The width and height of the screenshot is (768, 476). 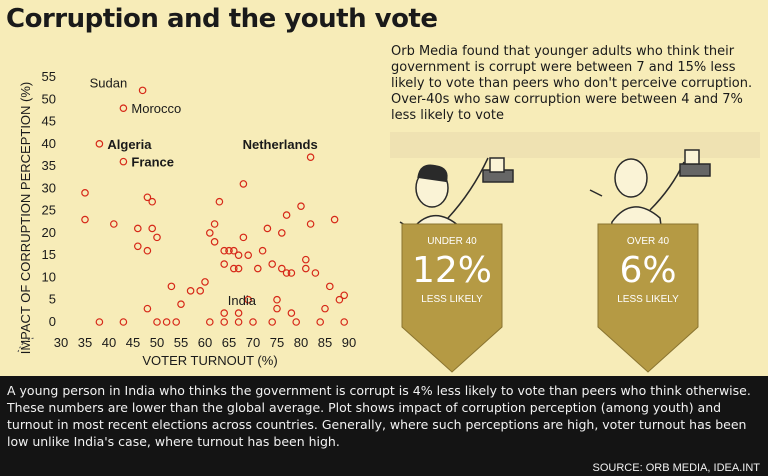 I want to click on badge-over-40-top: OVER 40, so click(x=648, y=241).